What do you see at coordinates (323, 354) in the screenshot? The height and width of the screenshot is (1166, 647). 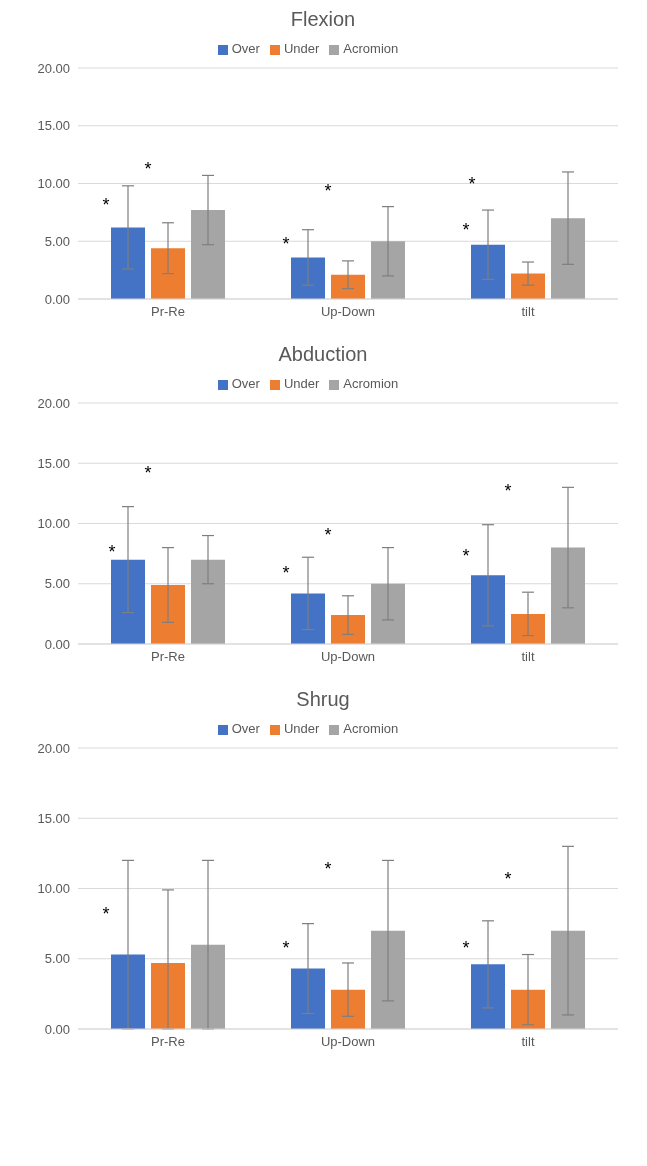 I see `chart-title: Abduction` at bounding box center [323, 354].